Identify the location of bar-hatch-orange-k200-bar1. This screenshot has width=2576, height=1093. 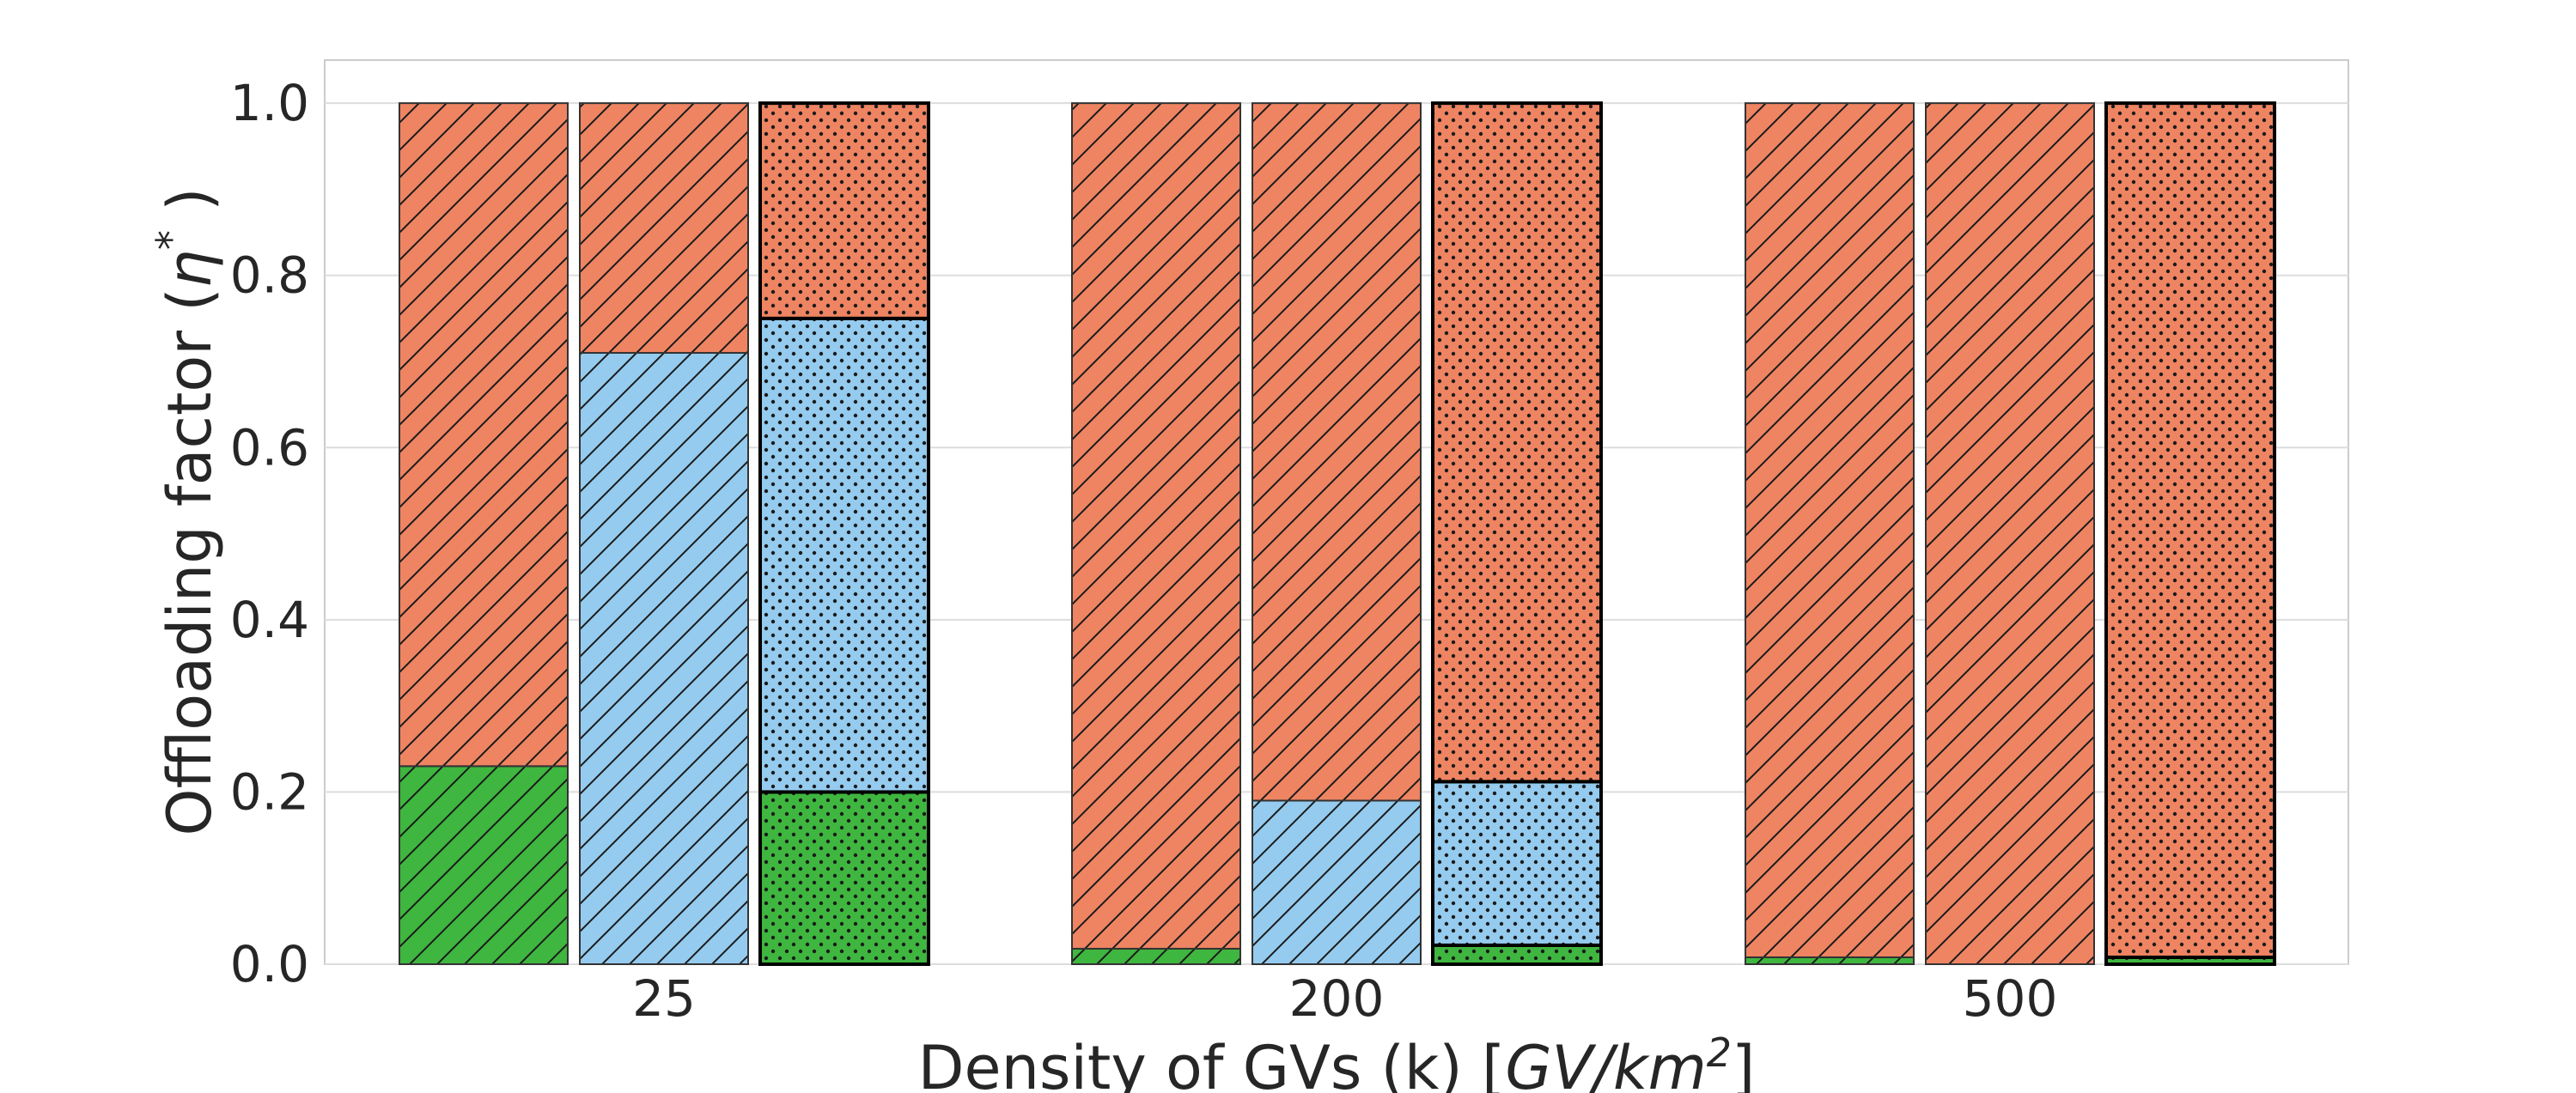
(1156, 526).